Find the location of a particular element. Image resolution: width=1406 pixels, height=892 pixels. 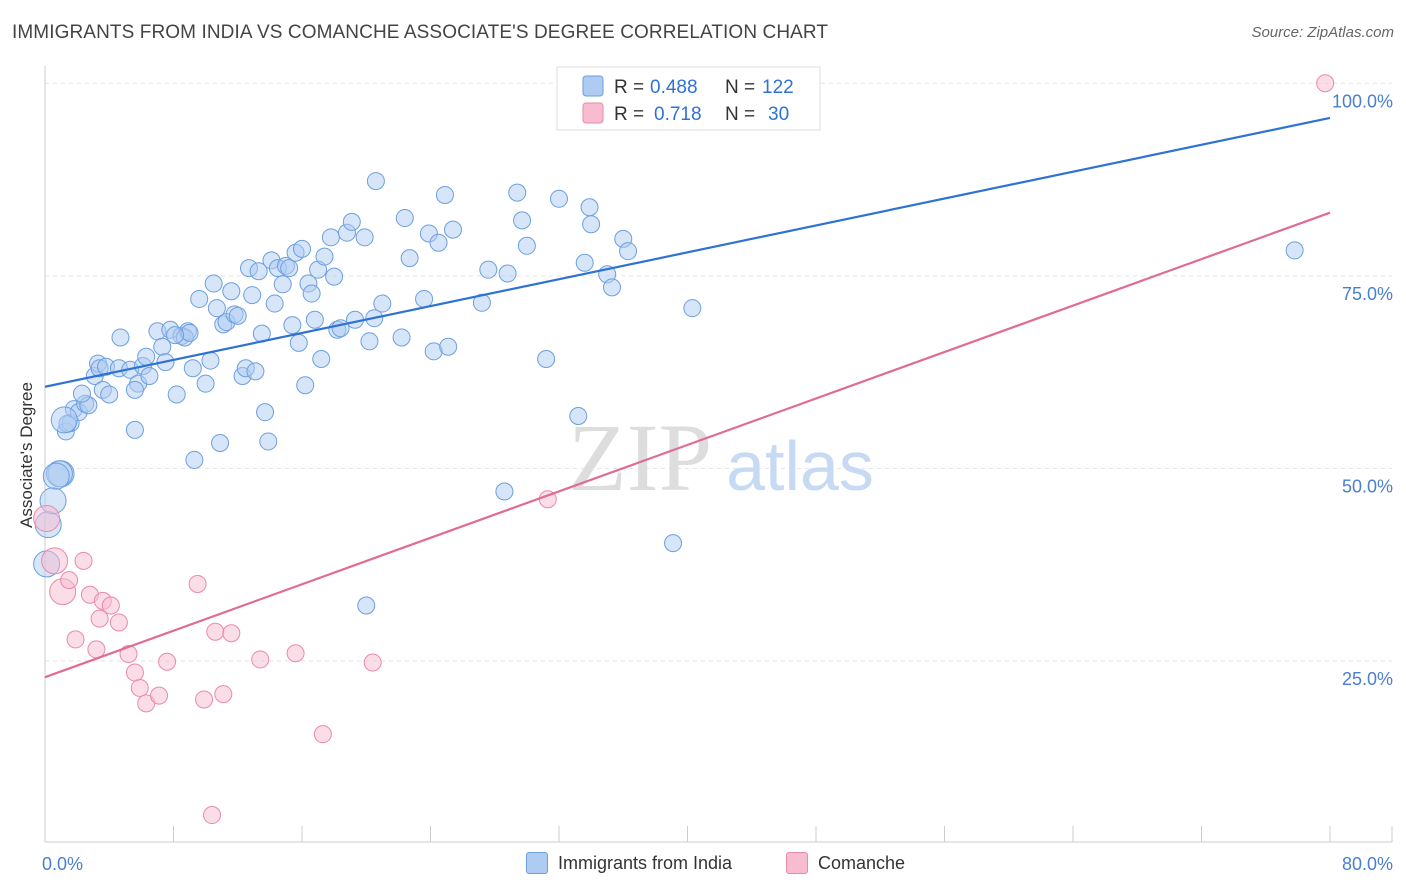

y-tick-label: 100.0% is located at coordinates (1362, 101).